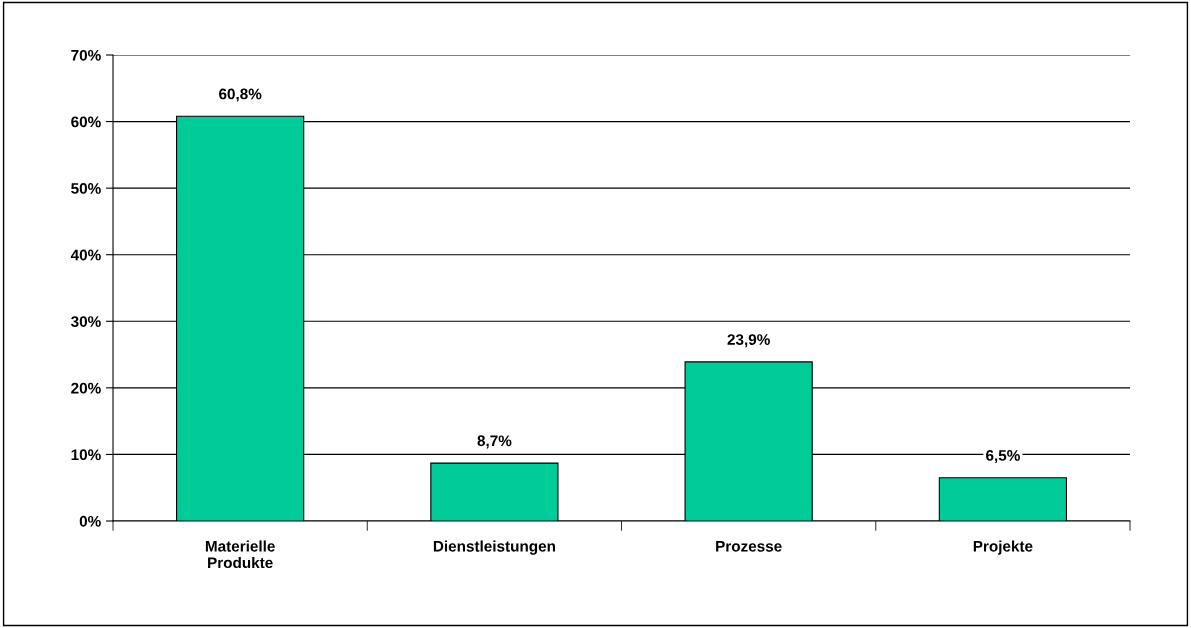 Image resolution: width=1191 pixels, height=628 pixels. What do you see at coordinates (748, 341) in the screenshot?
I see `data-label: 23,9%` at bounding box center [748, 341].